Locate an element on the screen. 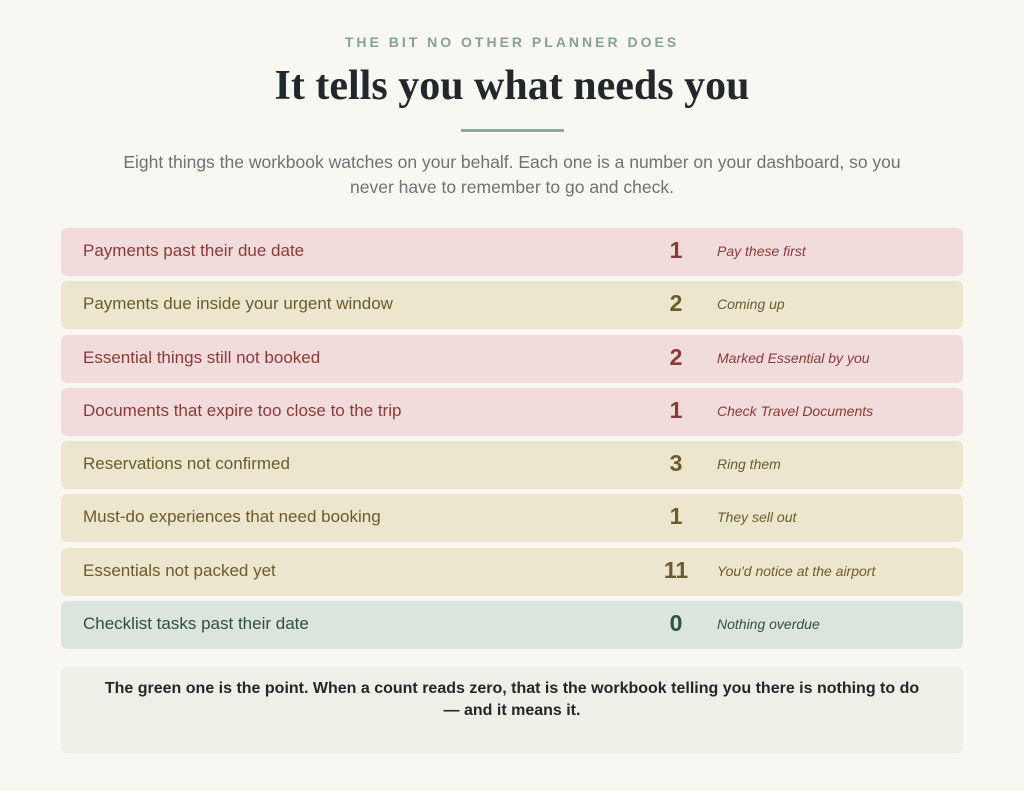 The height and width of the screenshot is (791, 1024). row-label: Essentials not packed yet is located at coordinates (179, 570).